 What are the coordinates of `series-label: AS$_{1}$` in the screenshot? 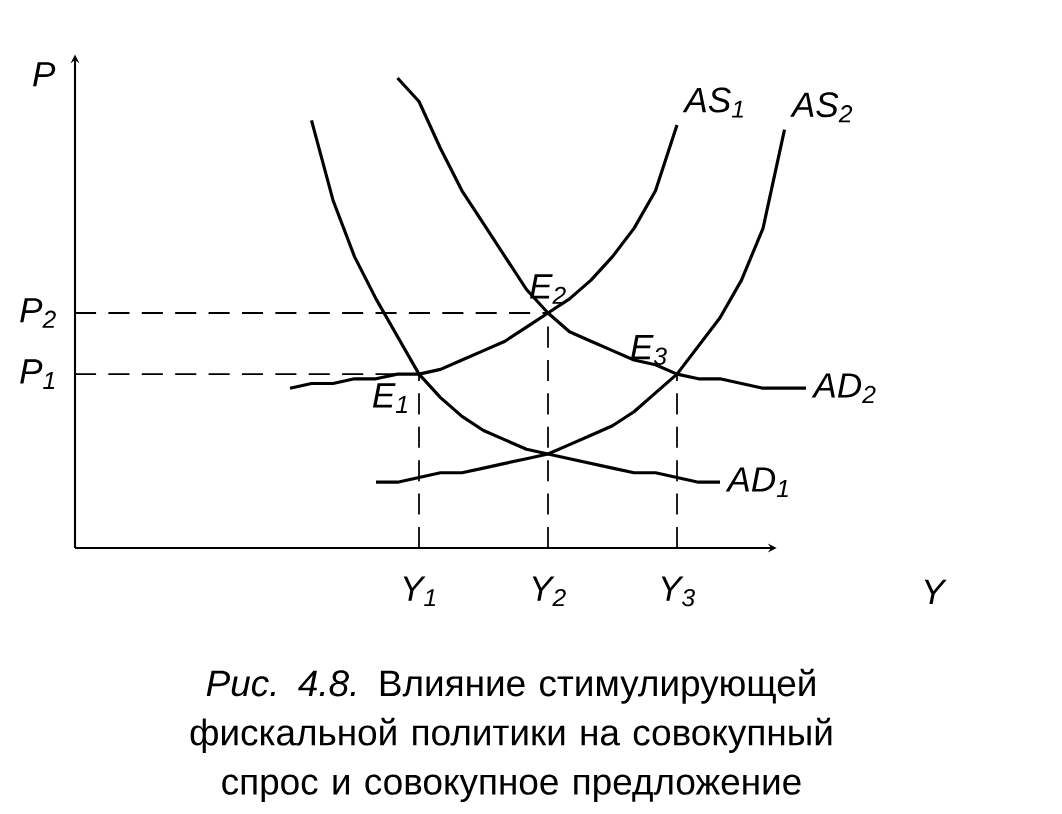 It's located at (712, 102).